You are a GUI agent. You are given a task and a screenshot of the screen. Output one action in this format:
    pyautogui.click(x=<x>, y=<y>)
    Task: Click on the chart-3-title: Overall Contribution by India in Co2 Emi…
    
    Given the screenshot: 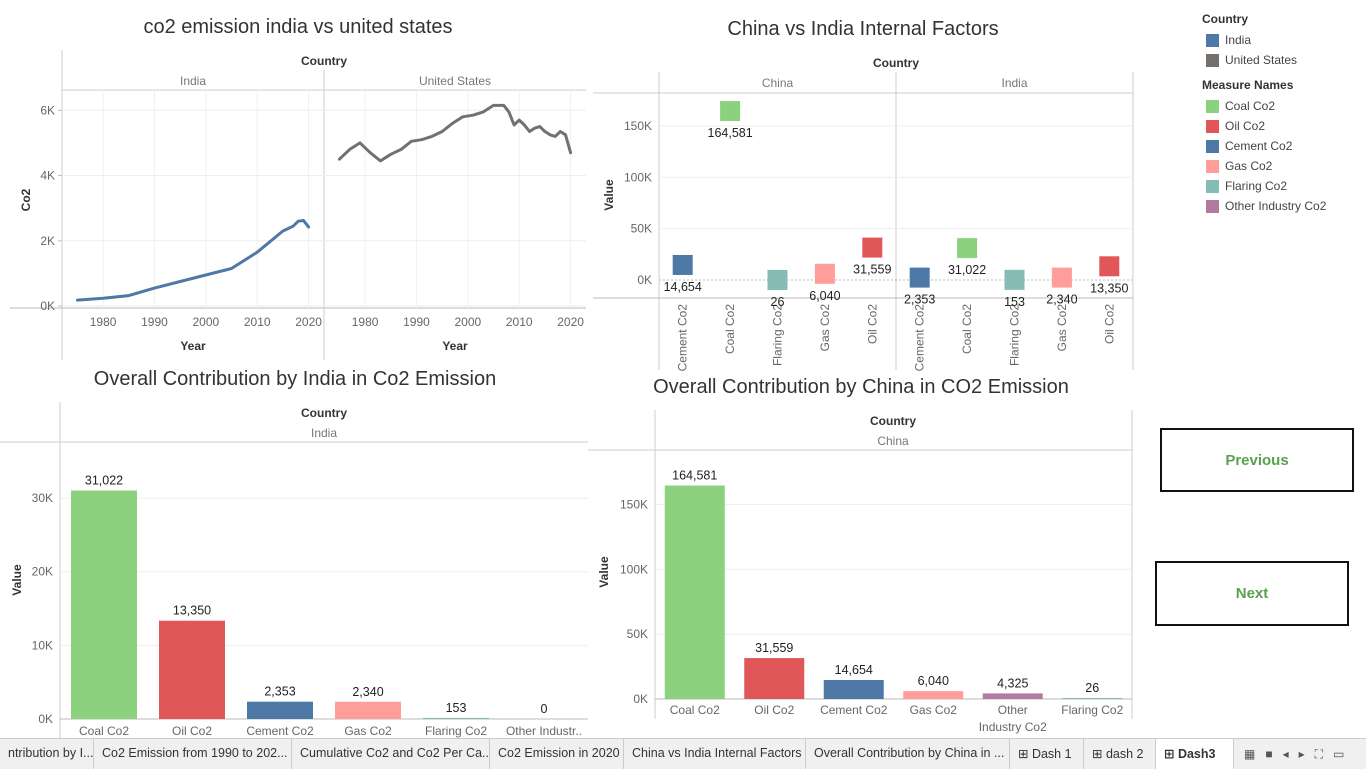 What is the action you would take?
    pyautogui.click(x=295, y=379)
    